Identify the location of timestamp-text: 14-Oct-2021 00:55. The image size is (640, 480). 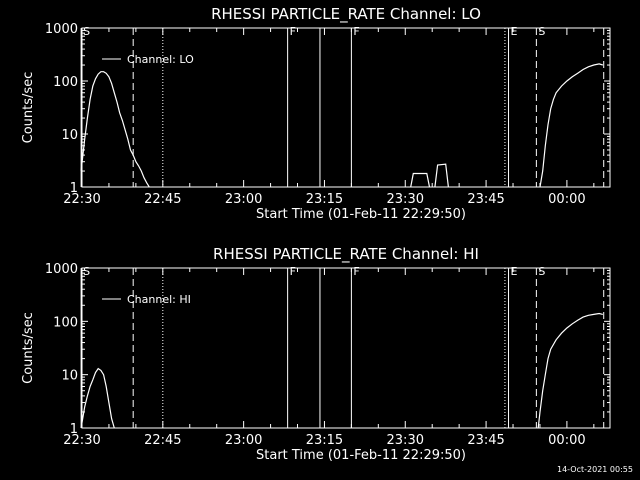
(595, 469).